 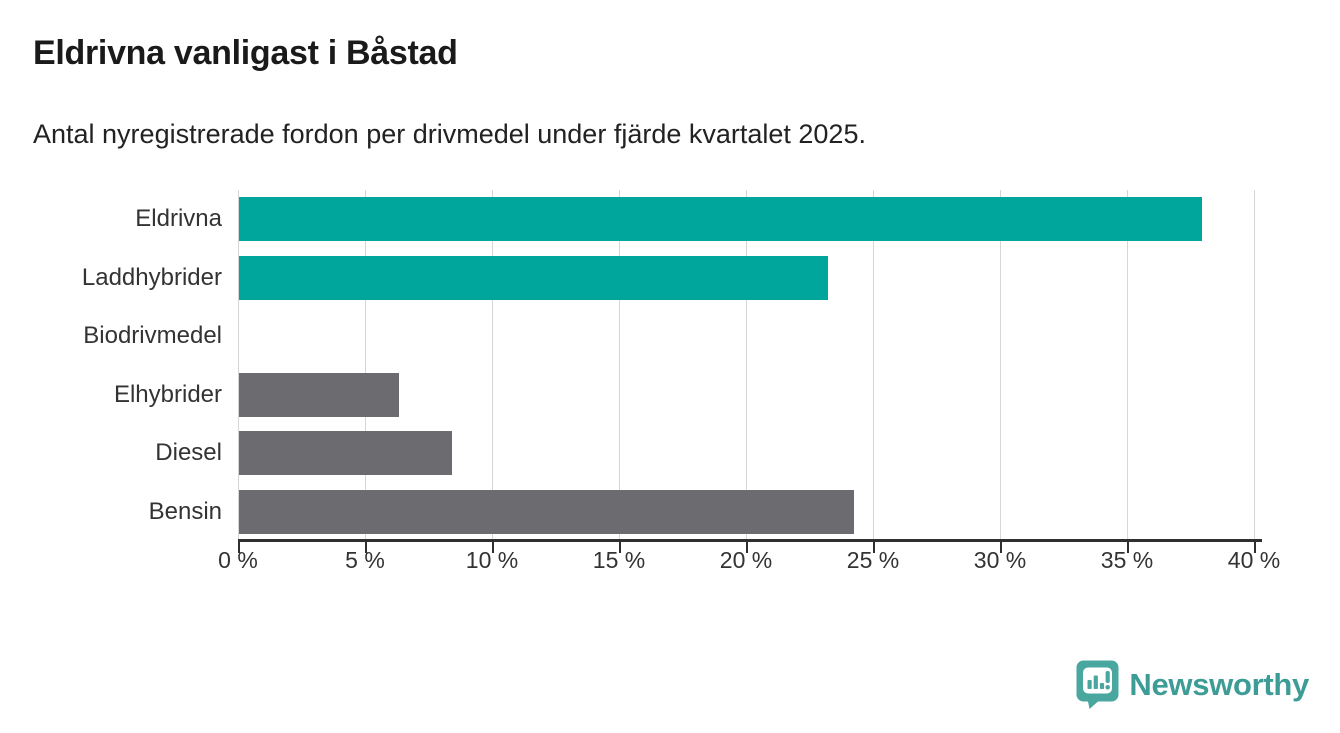 What do you see at coordinates (238, 560) in the screenshot?
I see `x-axis-tick-label-0: 0 %` at bounding box center [238, 560].